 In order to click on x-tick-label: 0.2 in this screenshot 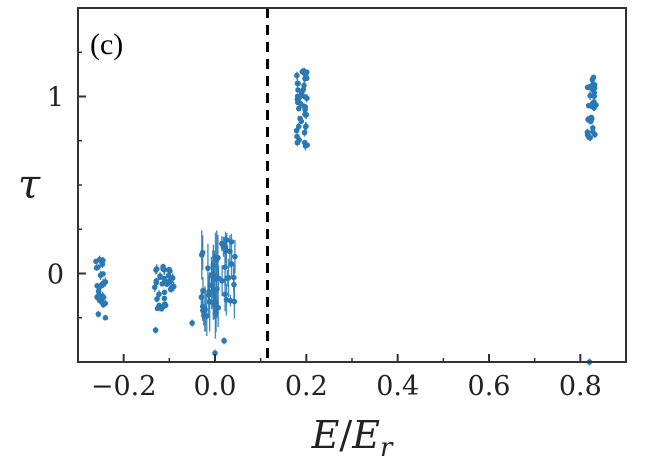, I will do `click(306, 386)`.